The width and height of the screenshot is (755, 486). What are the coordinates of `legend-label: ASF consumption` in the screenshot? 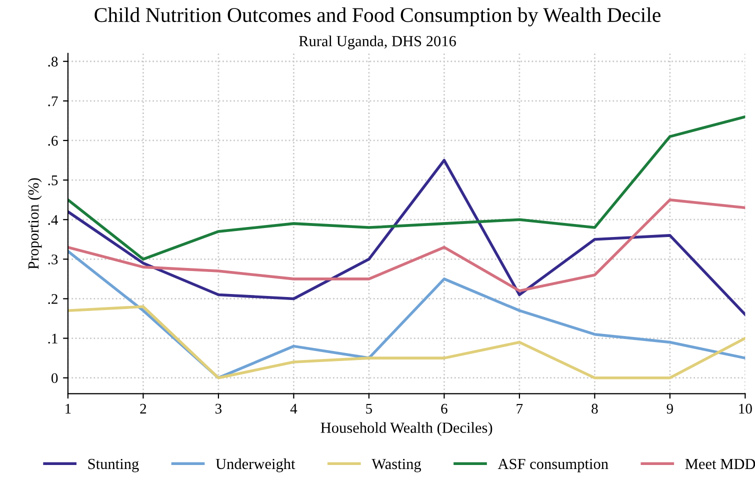 It's located at (553, 465).